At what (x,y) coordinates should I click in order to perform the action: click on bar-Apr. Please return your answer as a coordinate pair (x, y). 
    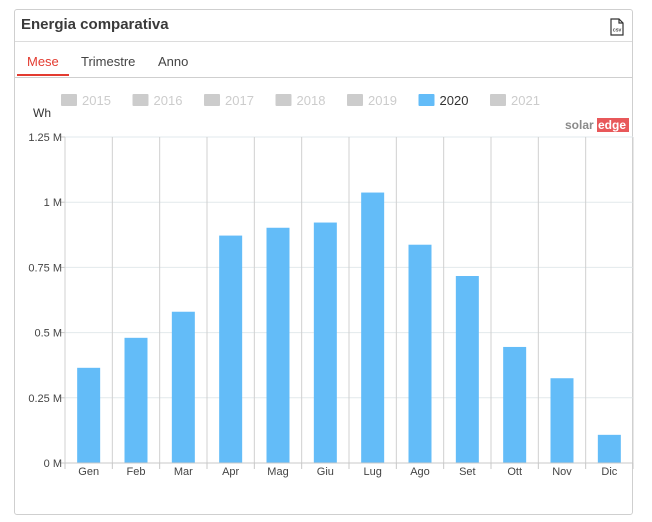
    Looking at the image, I should click on (231, 349).